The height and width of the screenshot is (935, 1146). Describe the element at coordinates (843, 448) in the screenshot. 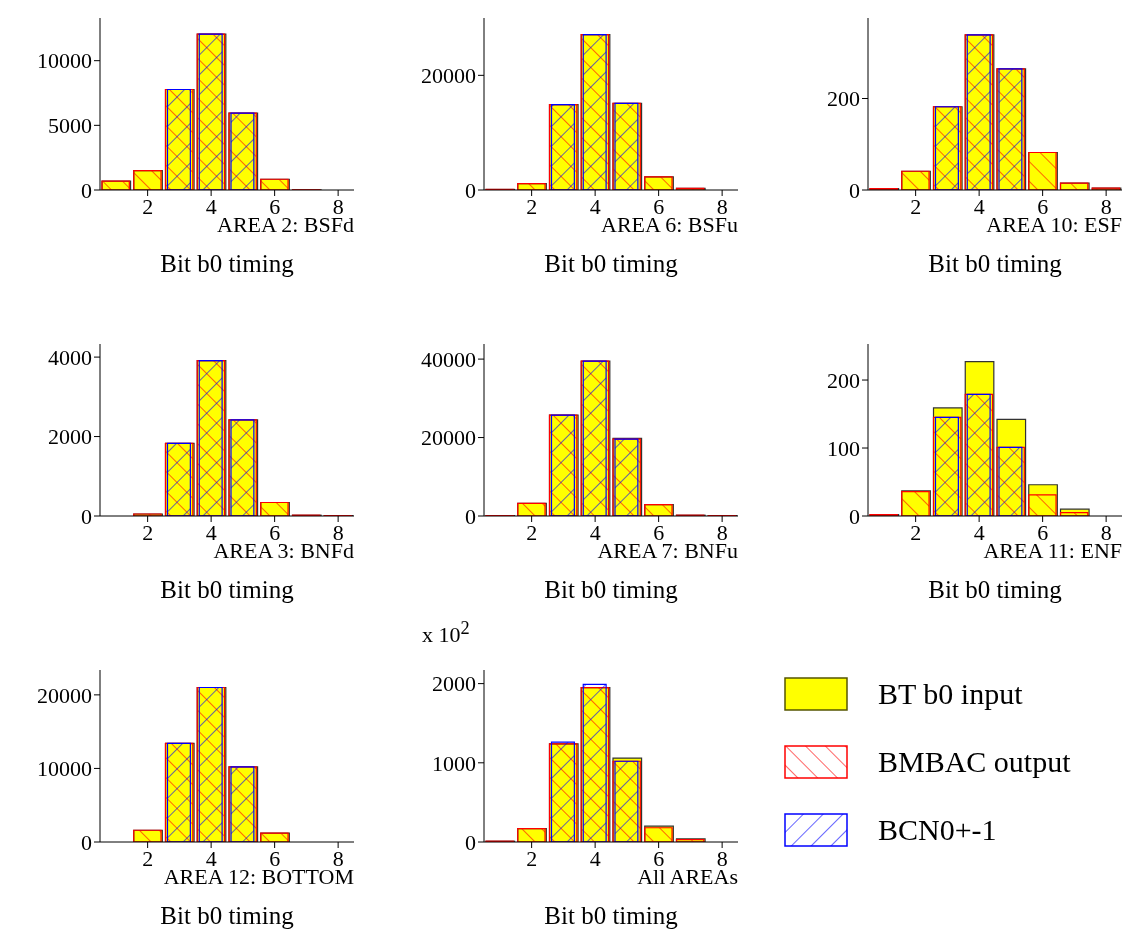

I see `y-tick-label: 100` at that location.